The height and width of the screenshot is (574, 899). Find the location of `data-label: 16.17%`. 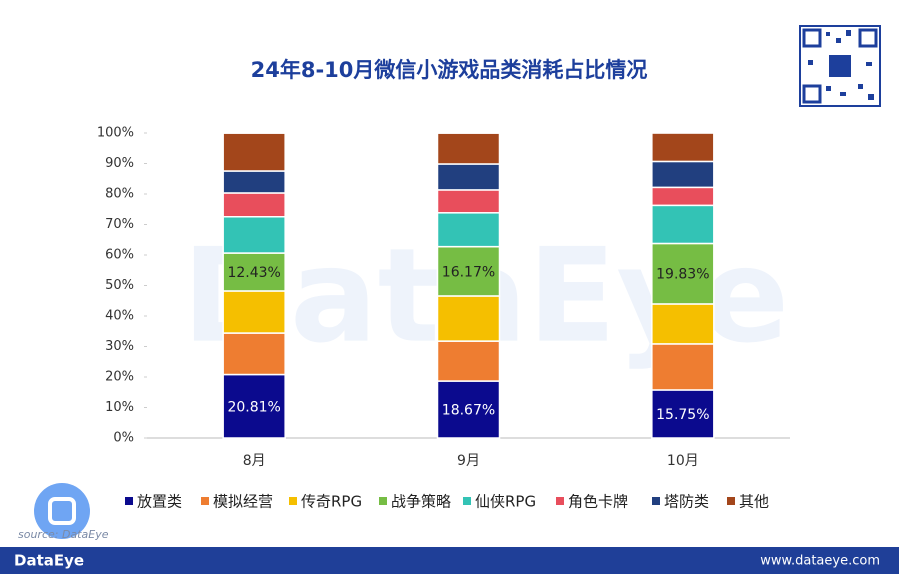

data-label: 16.17% is located at coordinates (468, 272).